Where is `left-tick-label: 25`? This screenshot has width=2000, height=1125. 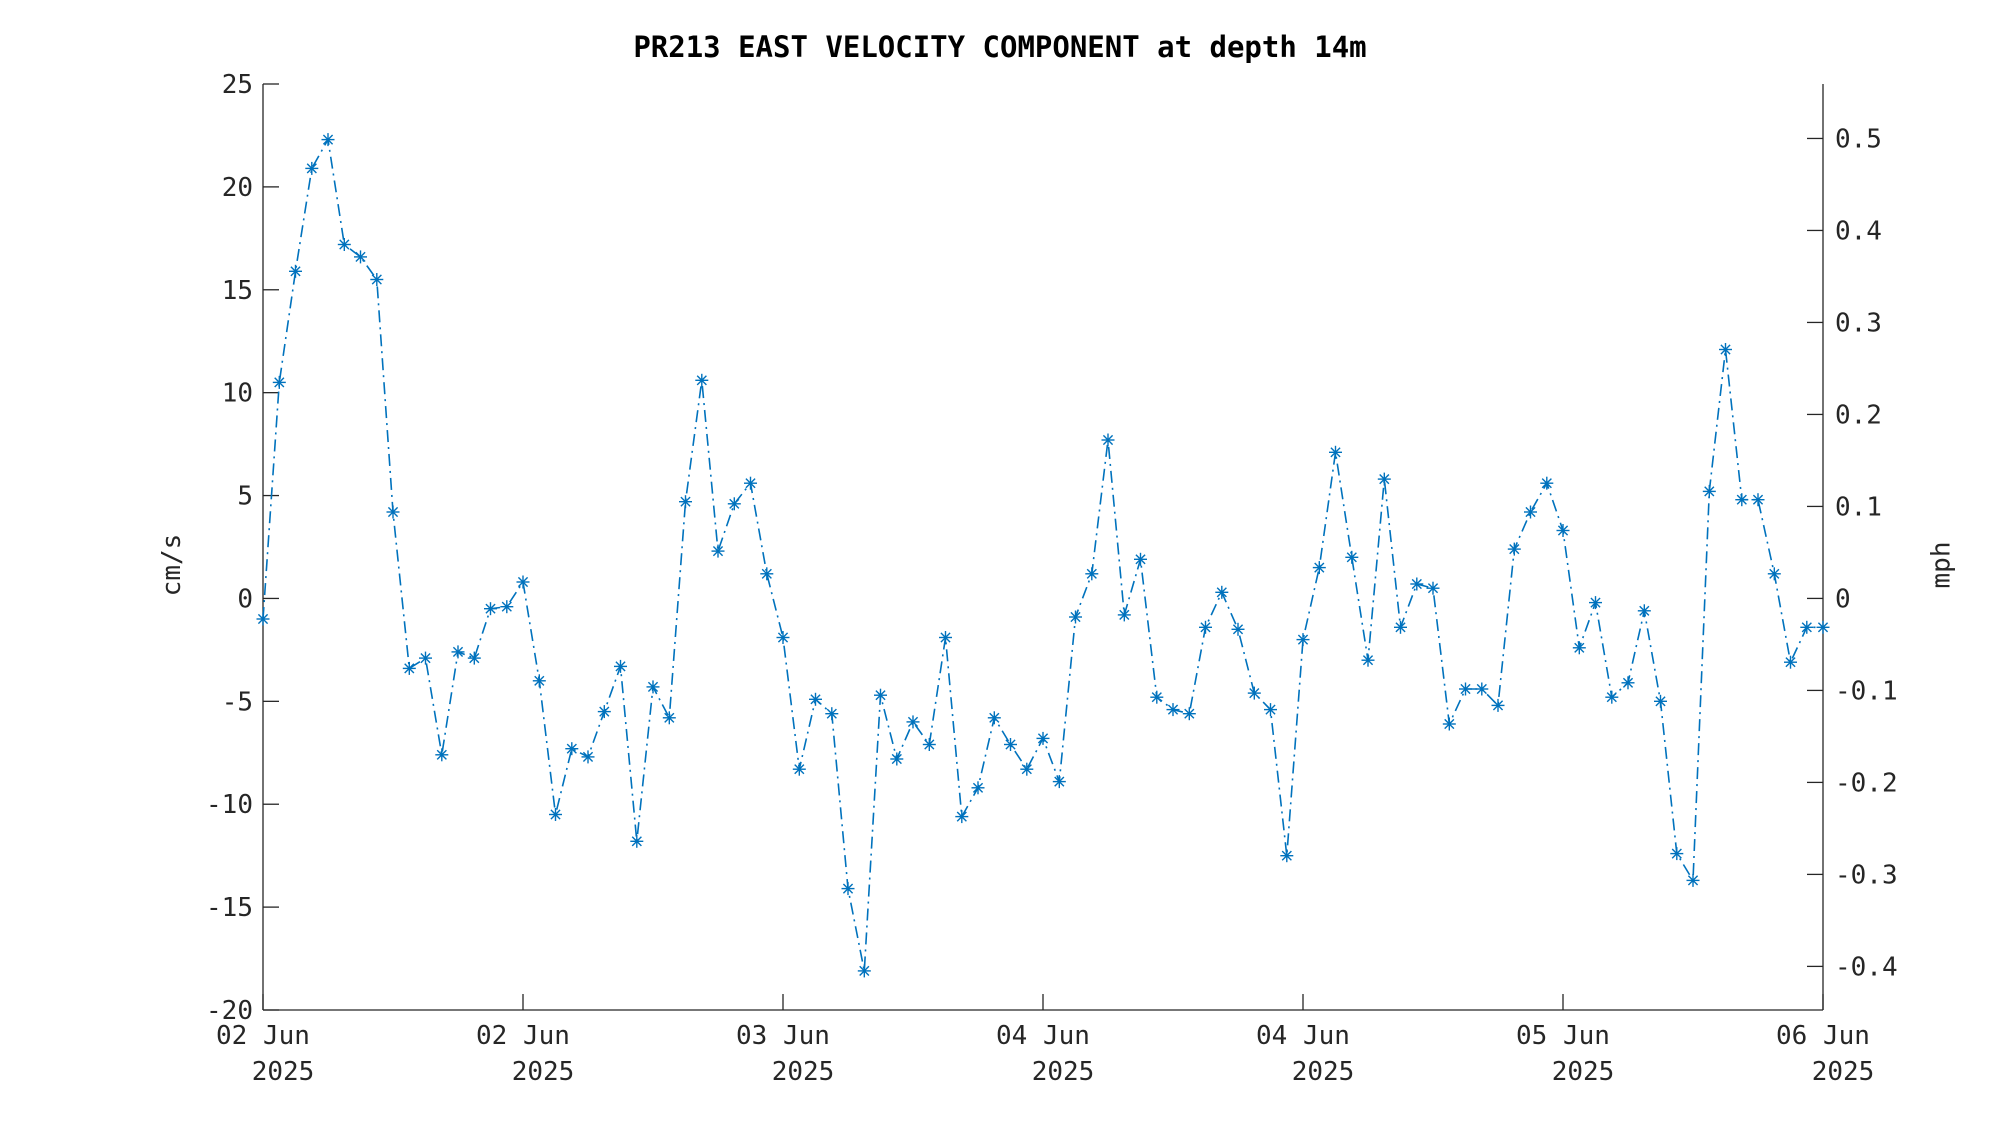
left-tick-label: 25 is located at coordinates (237, 85).